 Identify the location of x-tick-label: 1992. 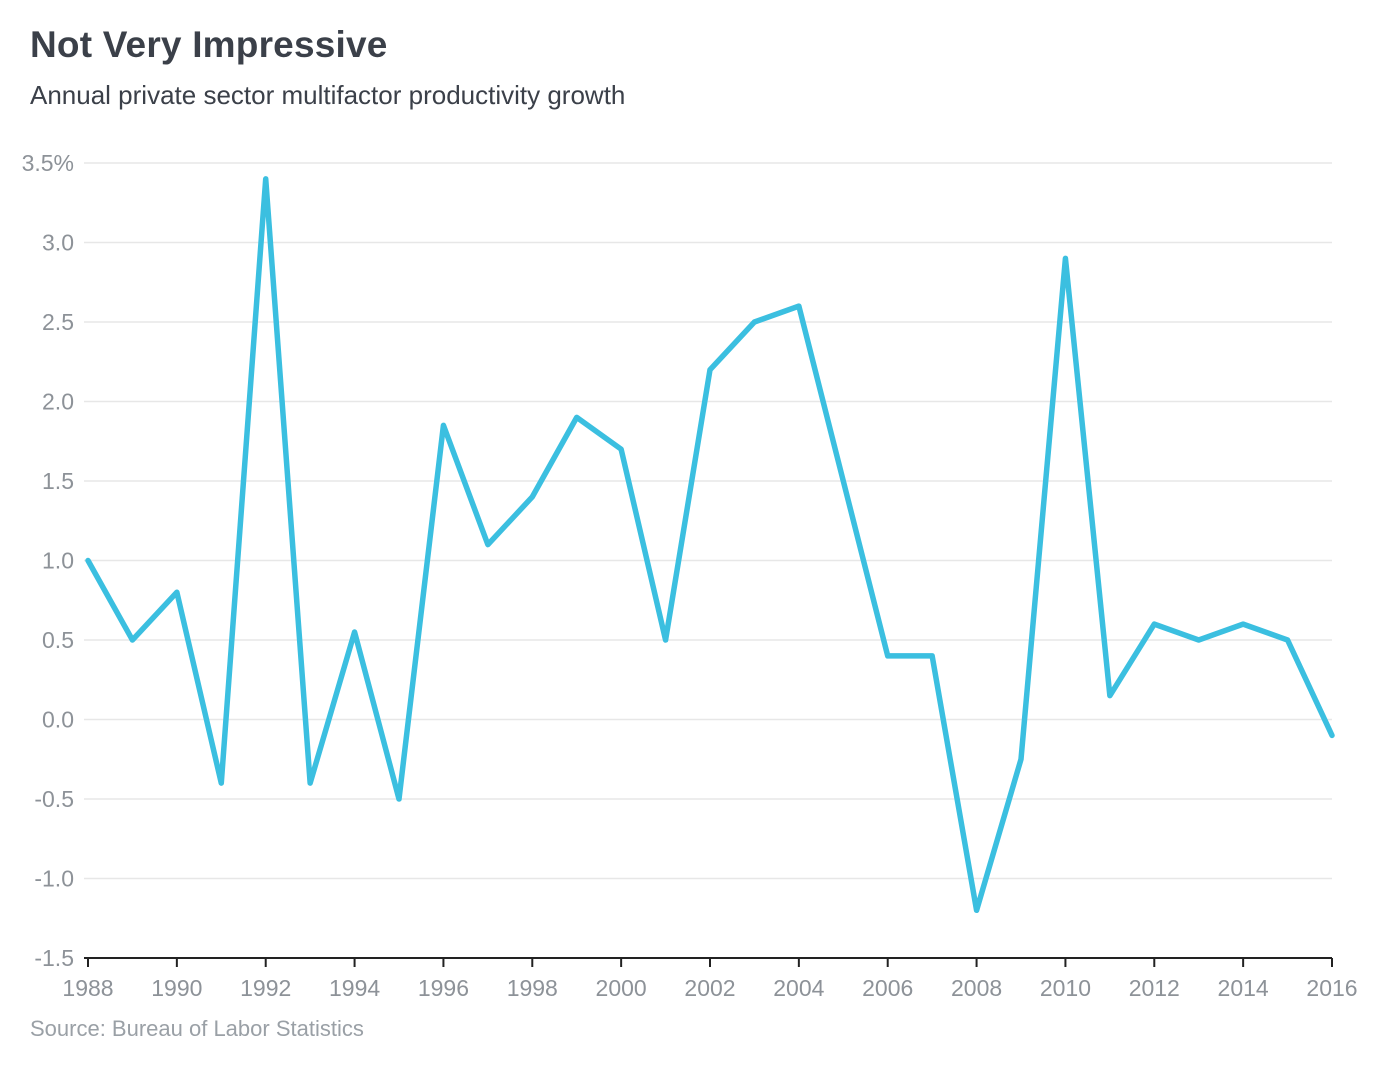
(265, 988).